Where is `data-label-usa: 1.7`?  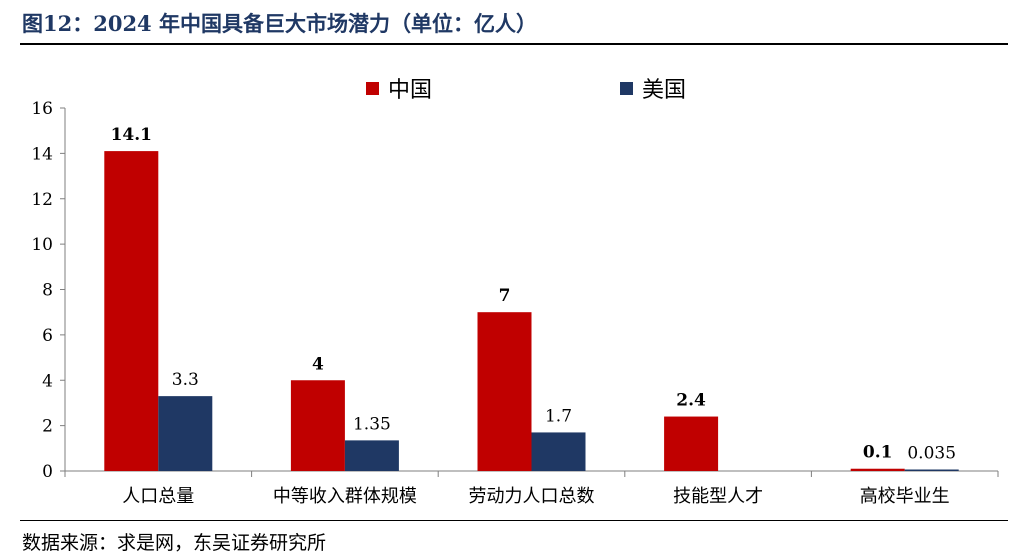
data-label-usa: 1.7 is located at coordinates (558, 416).